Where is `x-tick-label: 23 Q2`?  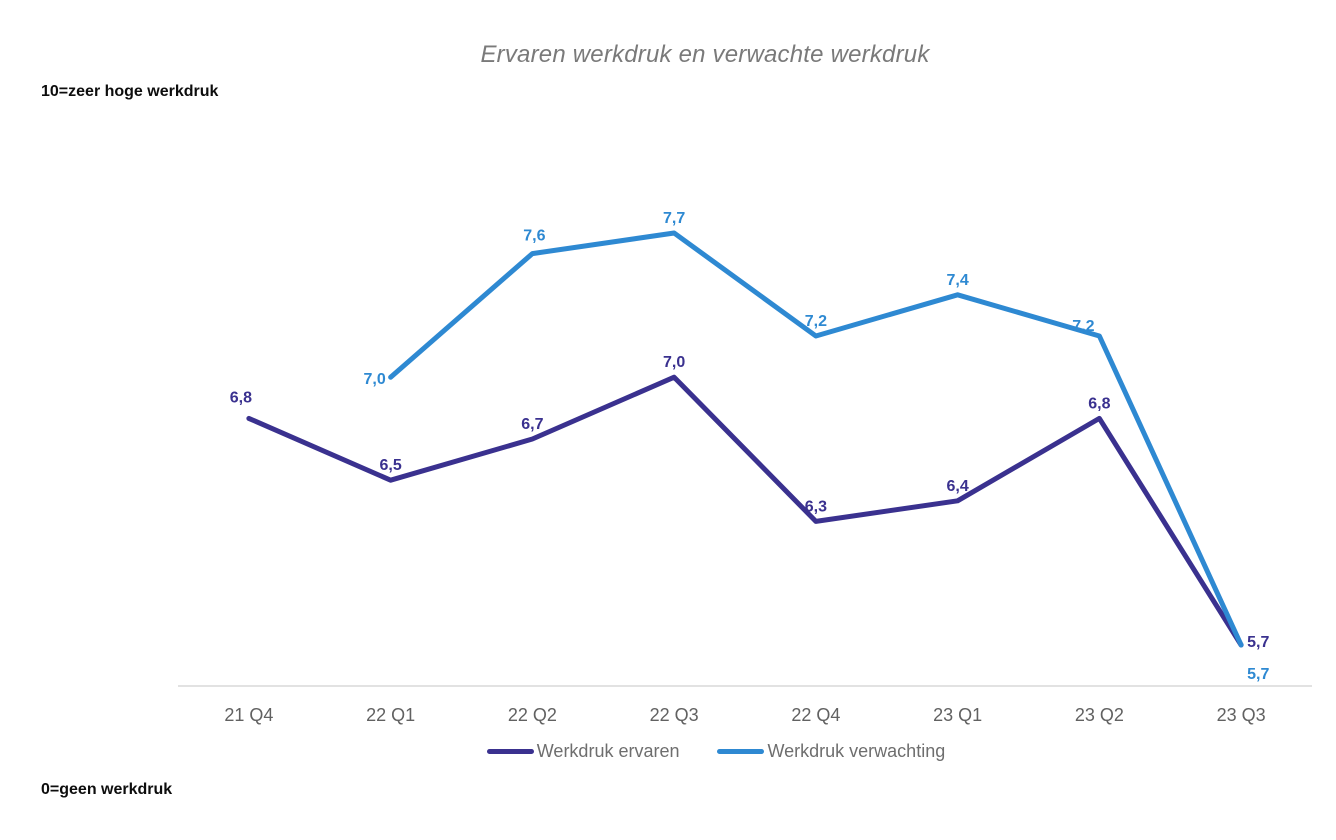 x-tick-label: 23 Q2 is located at coordinates (1099, 715).